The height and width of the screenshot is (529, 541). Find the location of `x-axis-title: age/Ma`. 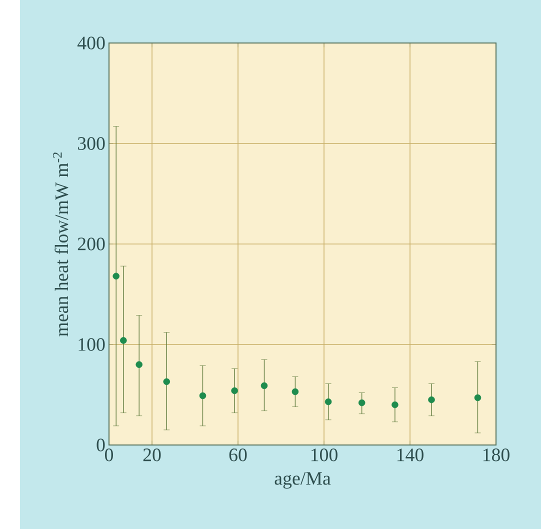

x-axis-title: age/Ma is located at coordinates (302, 480).